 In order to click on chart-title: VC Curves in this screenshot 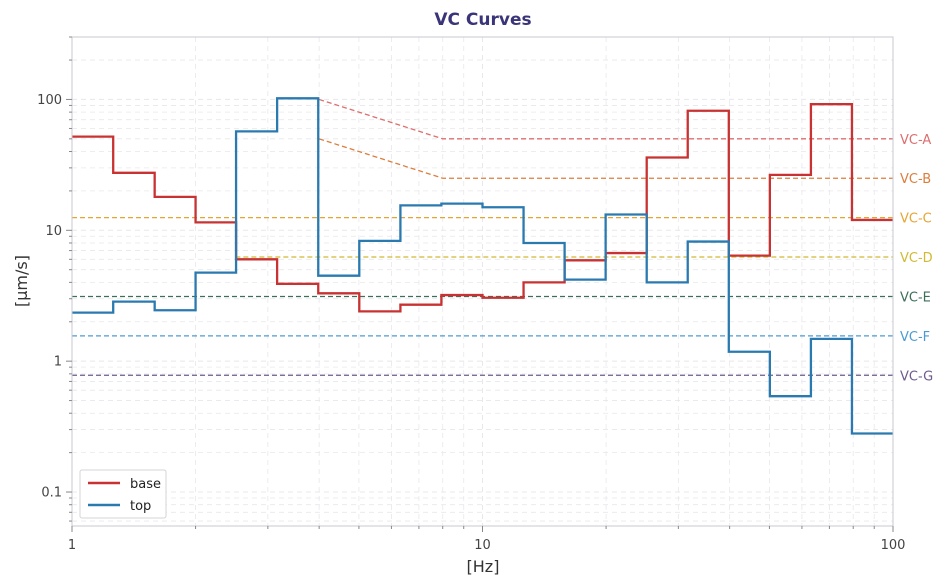, I will do `click(482, 20)`.